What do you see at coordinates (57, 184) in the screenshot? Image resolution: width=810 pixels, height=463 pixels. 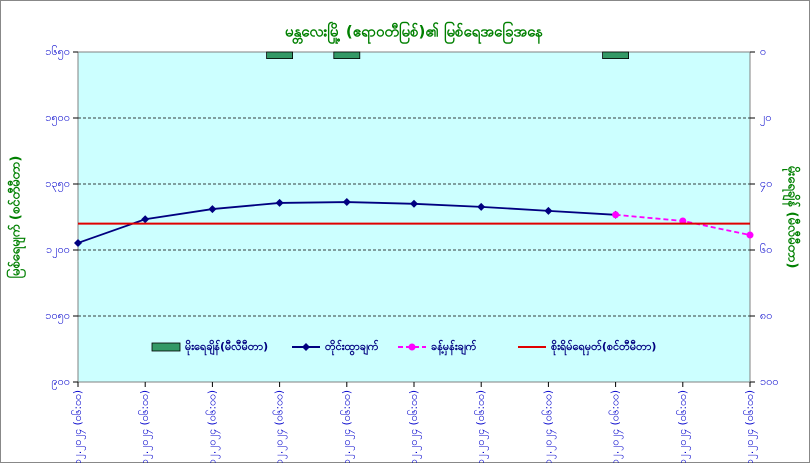 I see `y-tick-label: ၁၃၅၀` at bounding box center [57, 184].